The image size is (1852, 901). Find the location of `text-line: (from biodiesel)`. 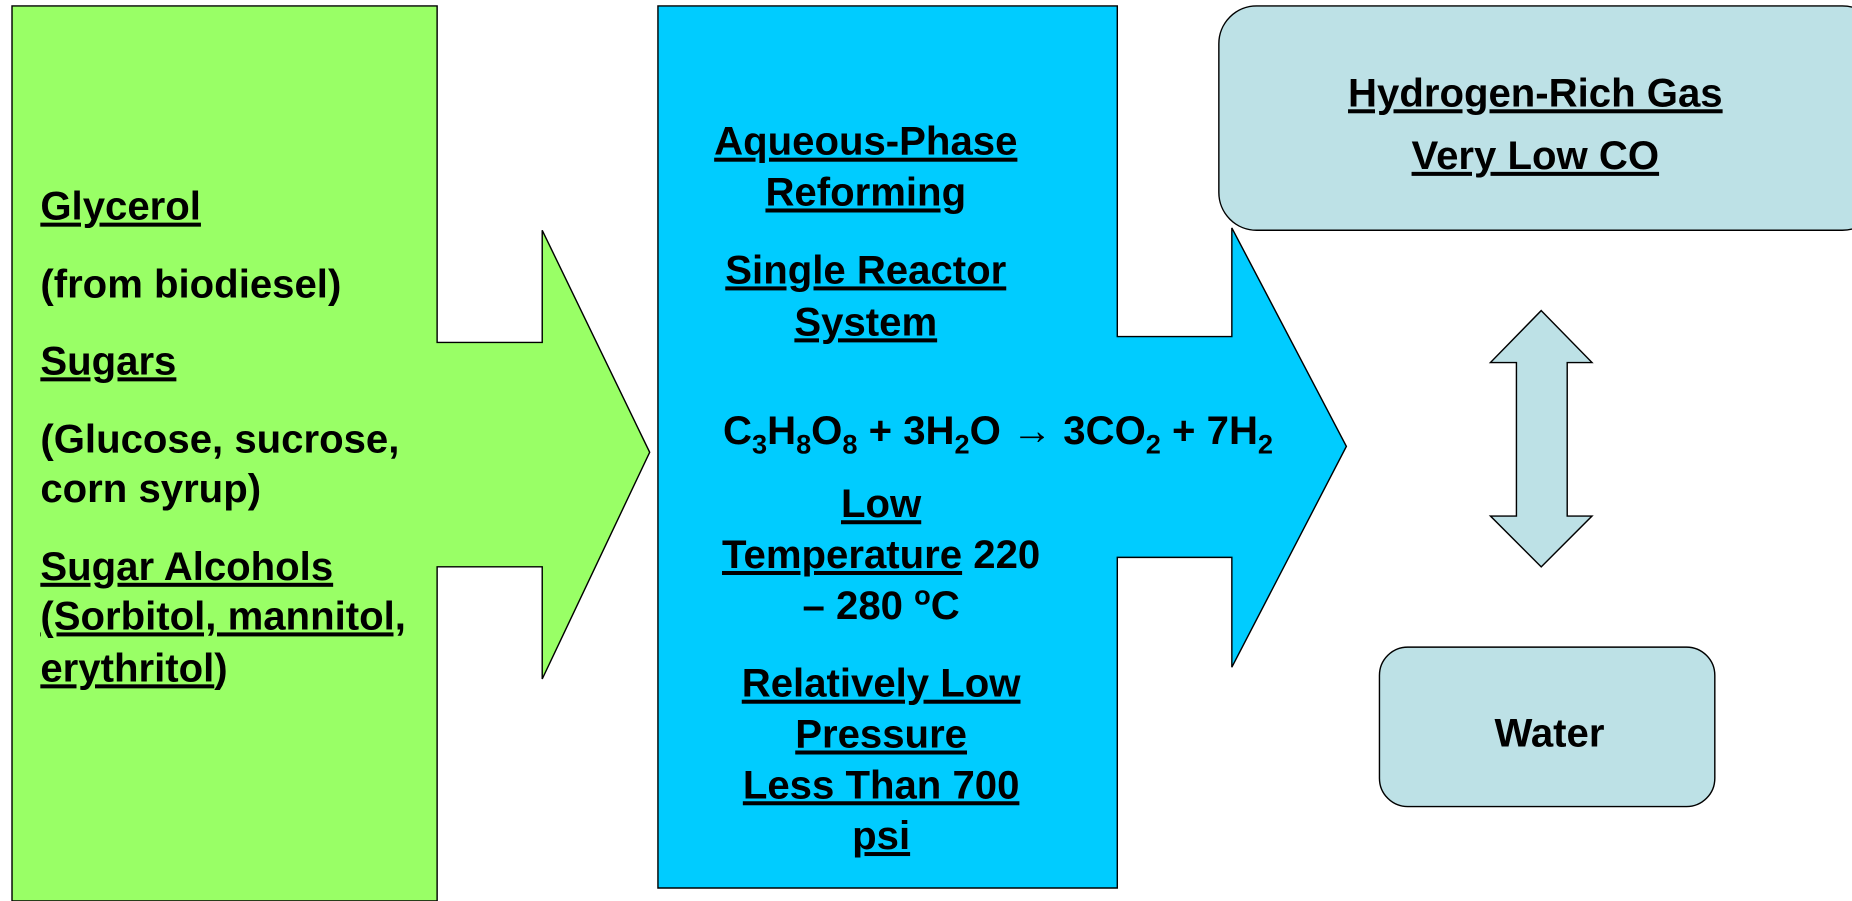

text-line: (from biodiesel) is located at coordinates (190, 284).